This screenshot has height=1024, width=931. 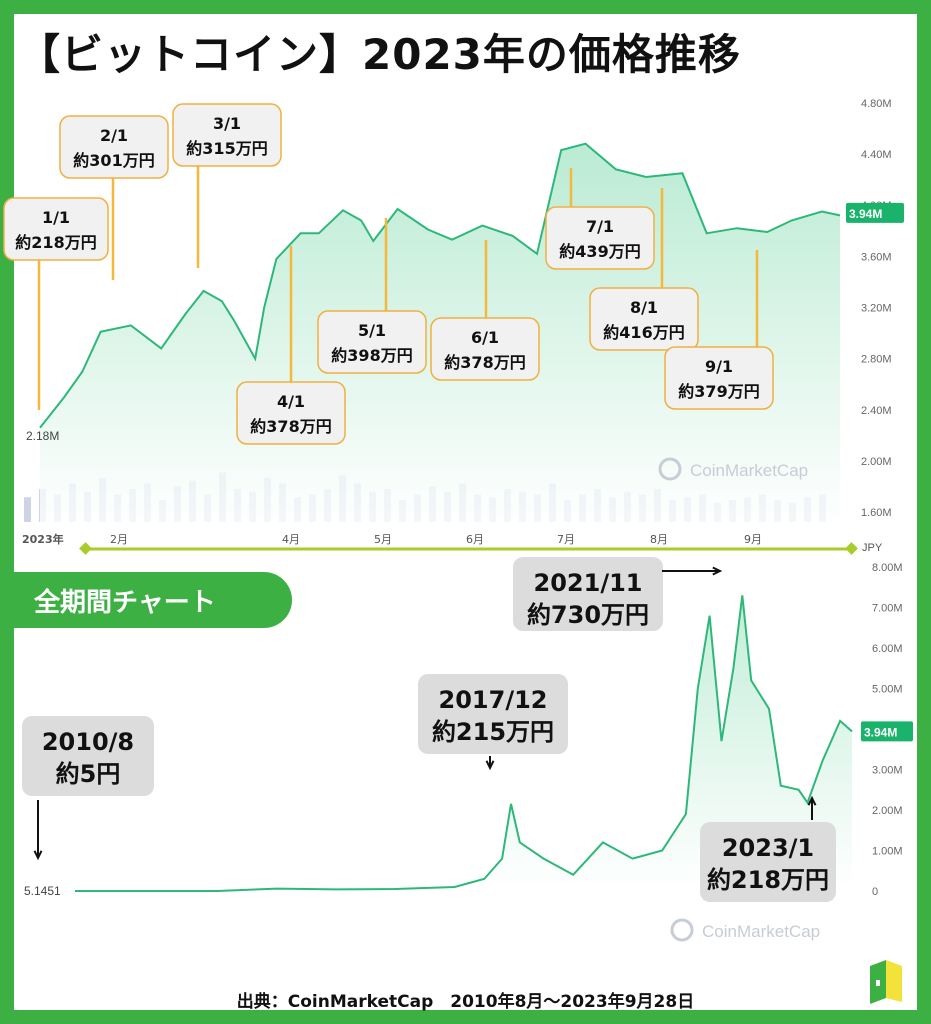 What do you see at coordinates (887, 771) in the screenshot?
I see `y-tick-label: 3.00M` at bounding box center [887, 771].